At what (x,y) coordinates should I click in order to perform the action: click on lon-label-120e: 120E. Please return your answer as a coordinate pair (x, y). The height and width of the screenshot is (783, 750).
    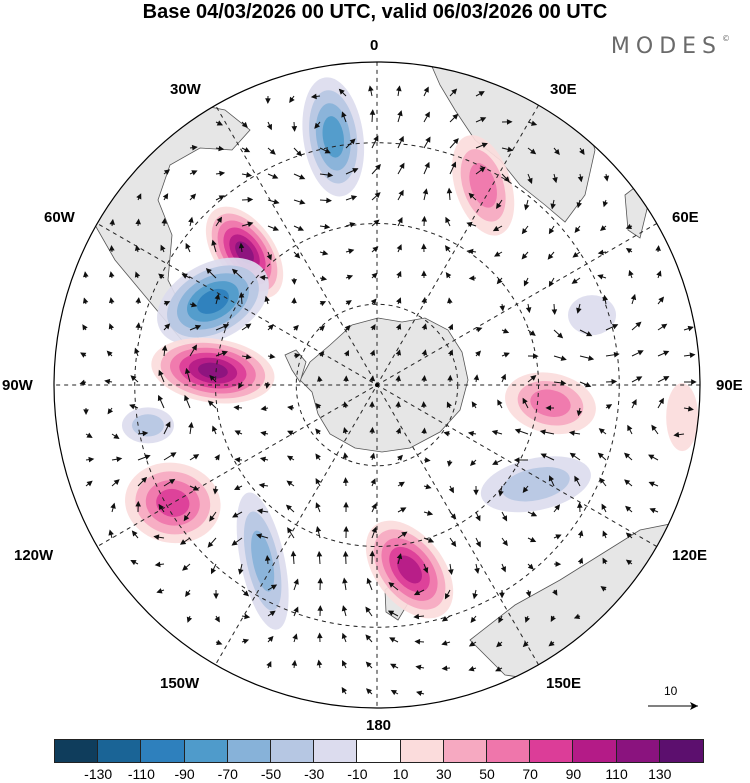
    Looking at the image, I should click on (690, 555).